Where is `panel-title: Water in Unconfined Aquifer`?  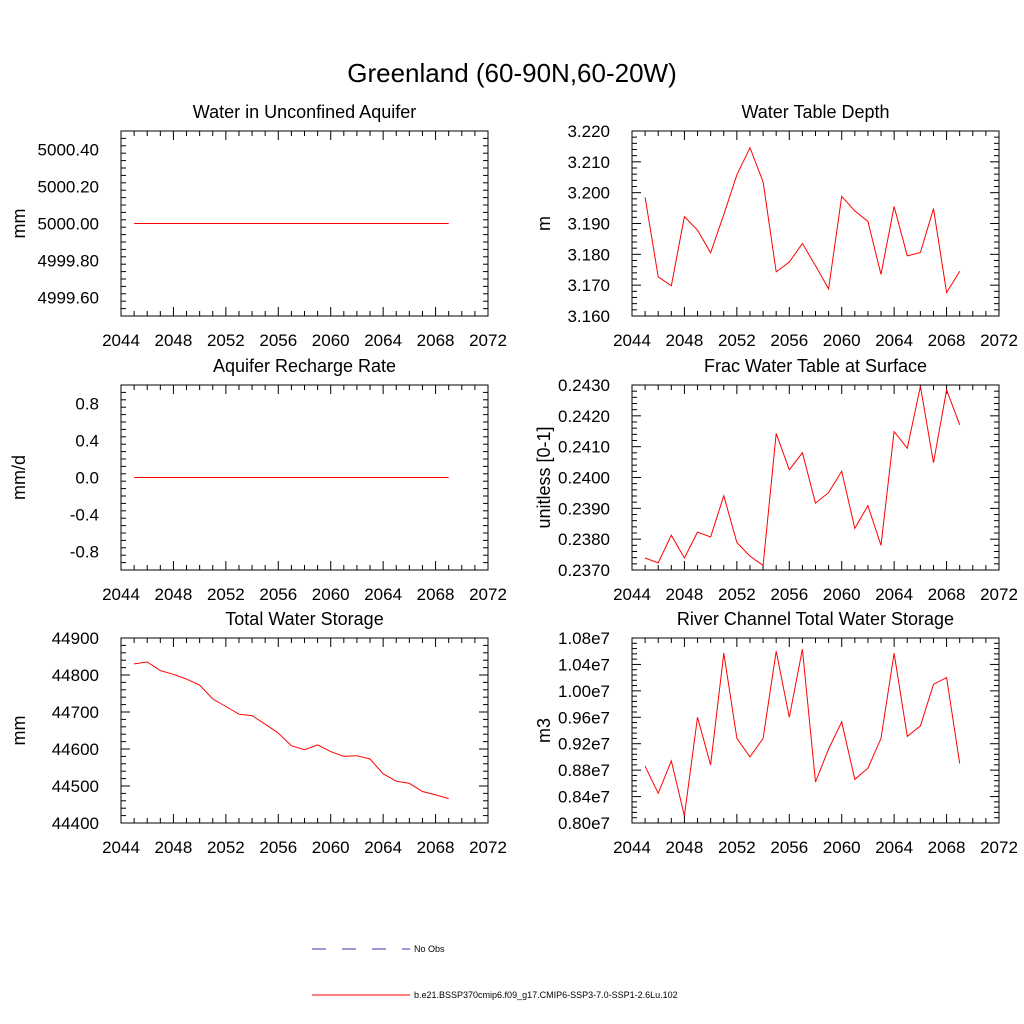 panel-title: Water in Unconfined Aquifer is located at coordinates (304, 112).